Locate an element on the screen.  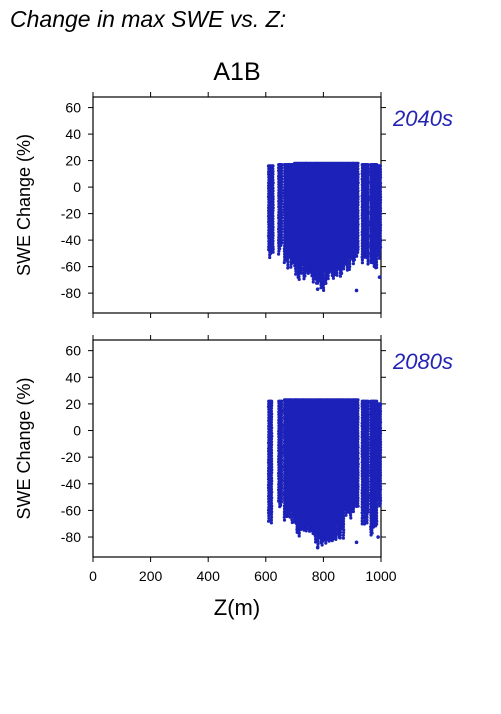
y-tick-label: -40 is located at coordinates (71, 240).